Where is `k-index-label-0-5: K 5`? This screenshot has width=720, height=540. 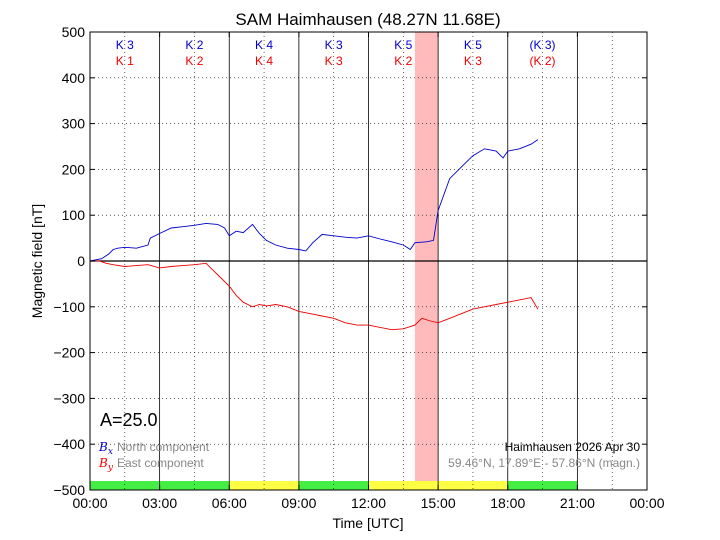 k-index-label-0-5: K 5 is located at coordinates (473, 45).